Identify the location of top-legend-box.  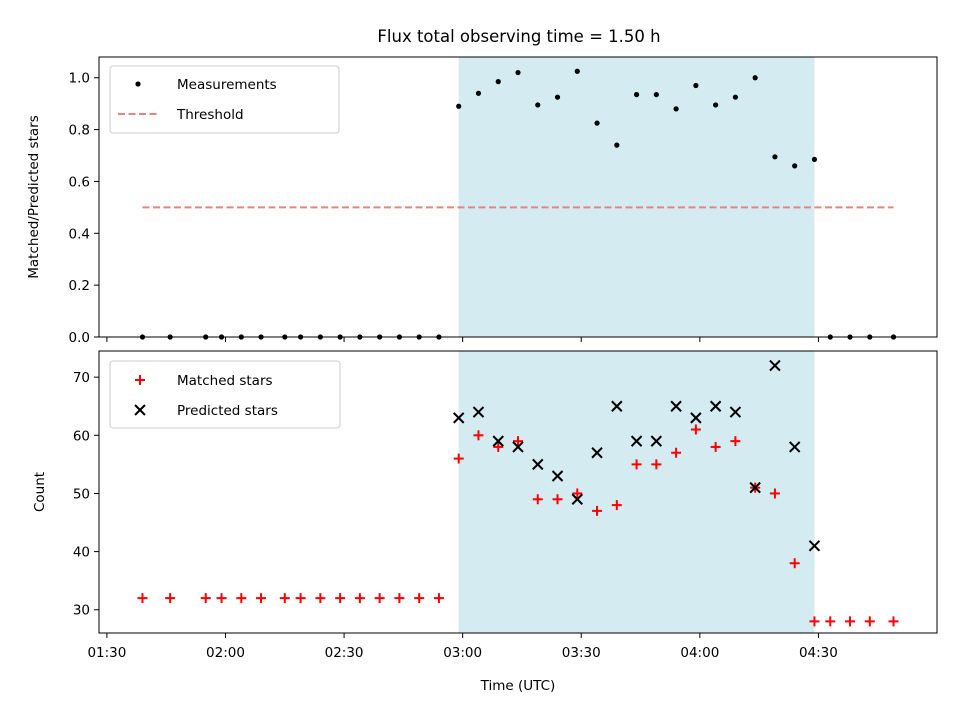
(224, 99).